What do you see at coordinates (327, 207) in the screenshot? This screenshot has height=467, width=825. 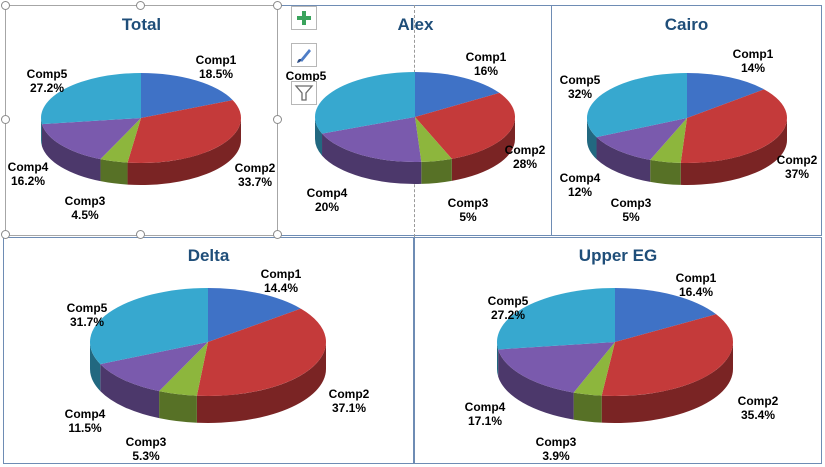 I see `data-label-value: 20%` at bounding box center [327, 207].